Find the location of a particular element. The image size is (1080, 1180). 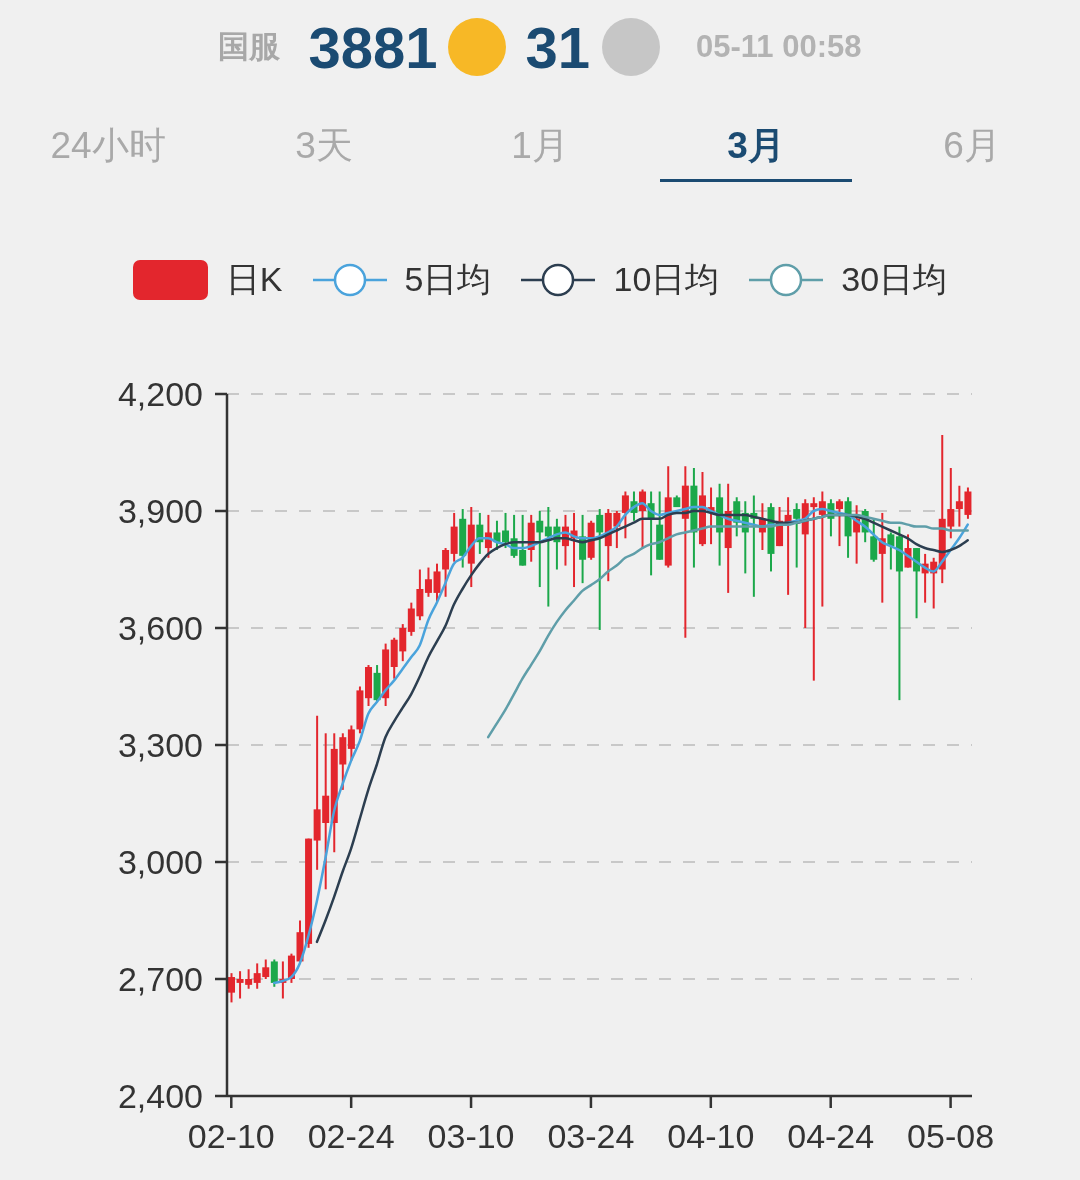

text: 6月 is located at coordinates (972, 145).